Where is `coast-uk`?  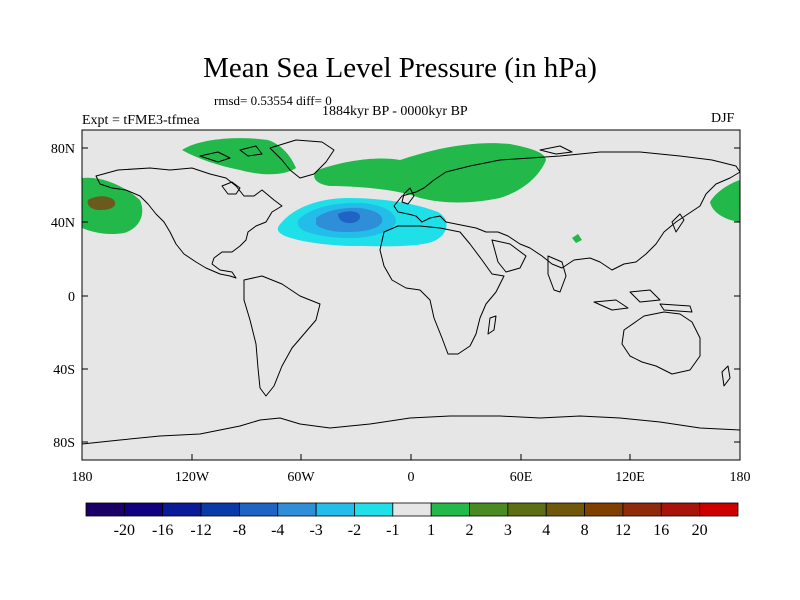
coast-uk is located at coordinates (408, 196).